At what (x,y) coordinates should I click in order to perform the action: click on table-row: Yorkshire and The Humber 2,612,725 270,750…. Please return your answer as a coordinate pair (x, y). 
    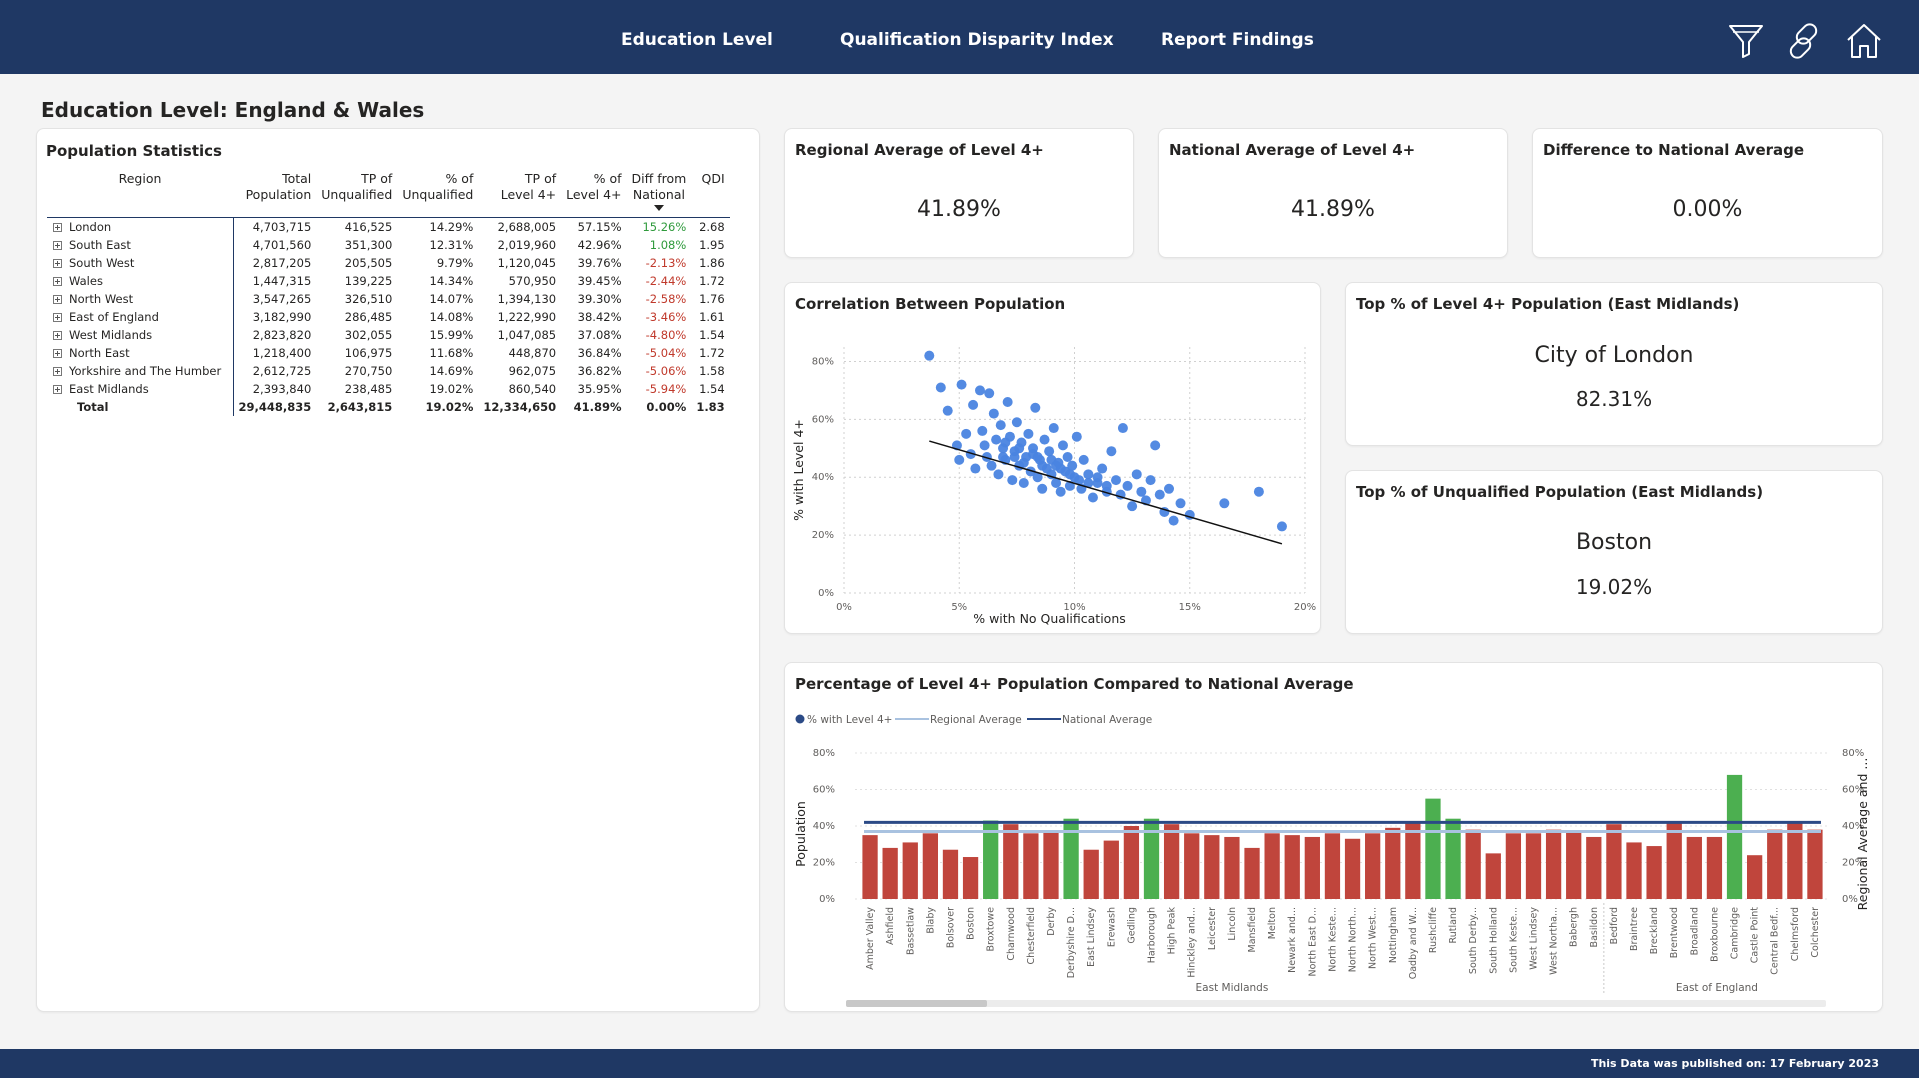
    Looking at the image, I should click on (388, 370).